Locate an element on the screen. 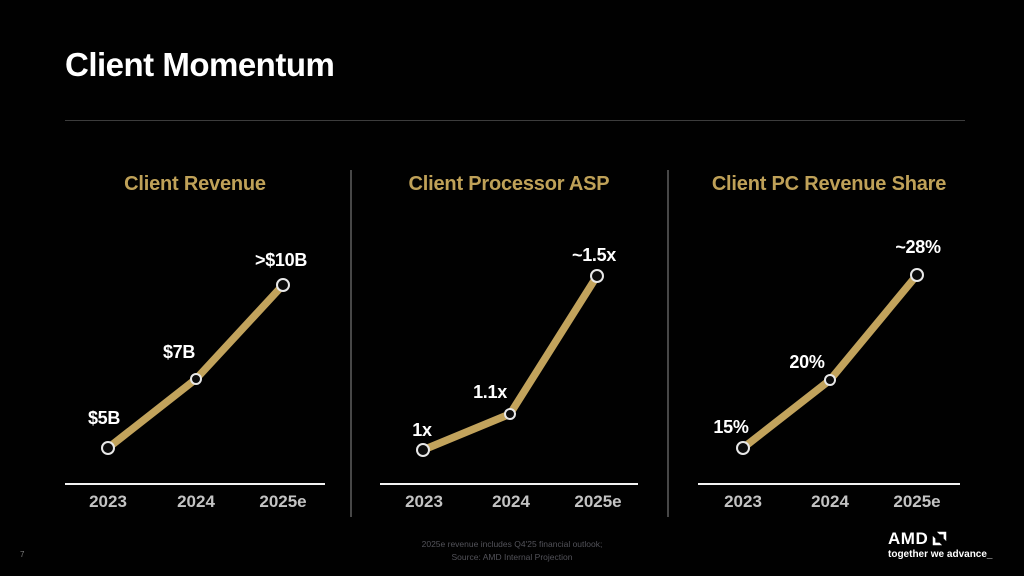  title-divider-line is located at coordinates (515, 120).